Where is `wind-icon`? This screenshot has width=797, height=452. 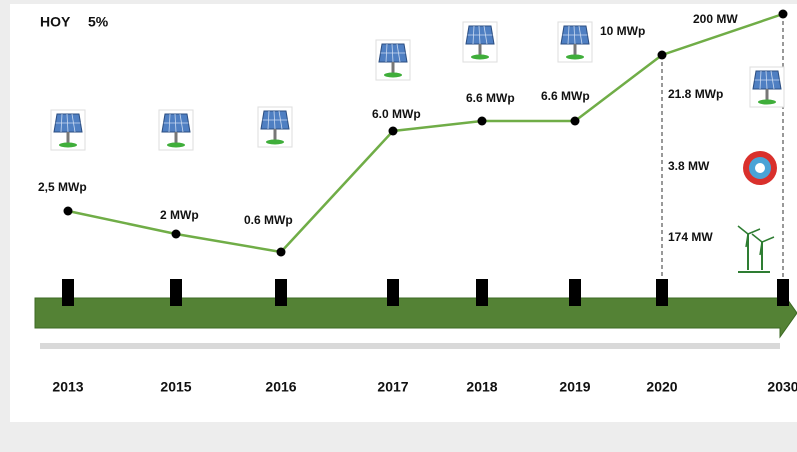 wind-icon is located at coordinates (754, 248).